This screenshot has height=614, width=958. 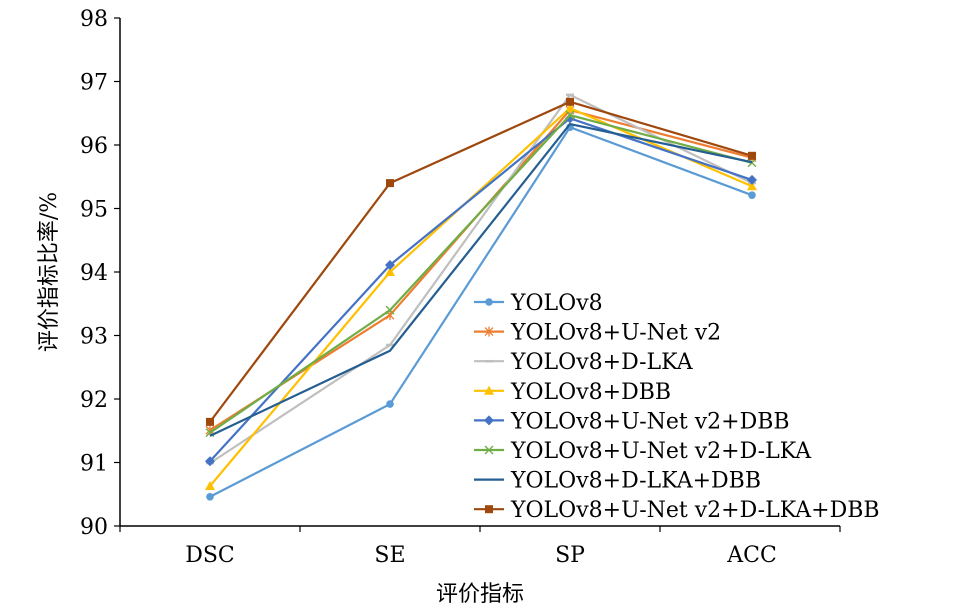 I want to click on x-tick-label: ACC, so click(x=751, y=555).